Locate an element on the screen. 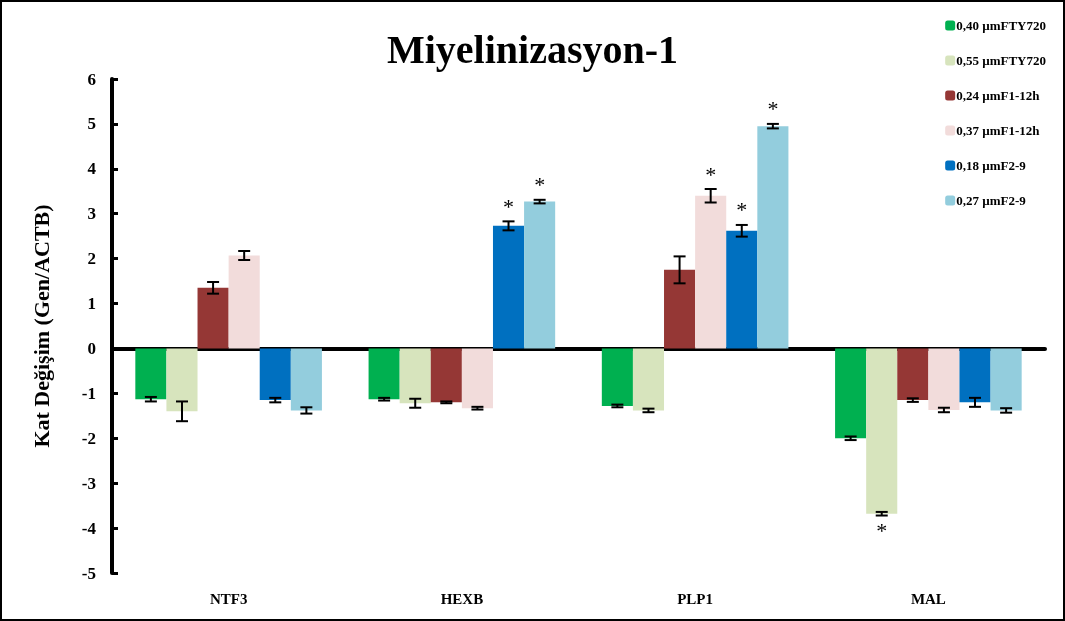 This screenshot has height=621, width=1065. x-tick-label: PLP1 is located at coordinates (695, 598).